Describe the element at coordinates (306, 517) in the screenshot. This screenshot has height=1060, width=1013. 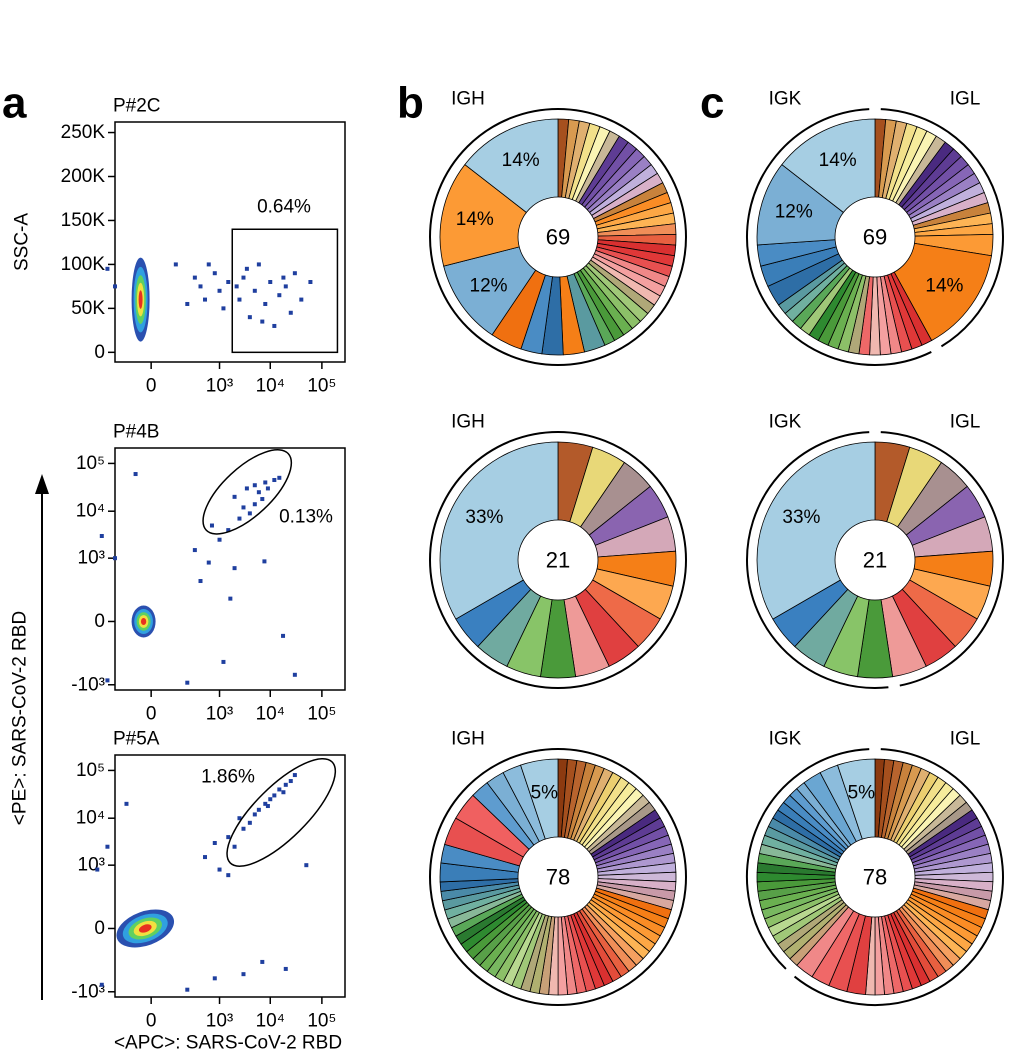
I see `gate-label: 0.13%` at that location.